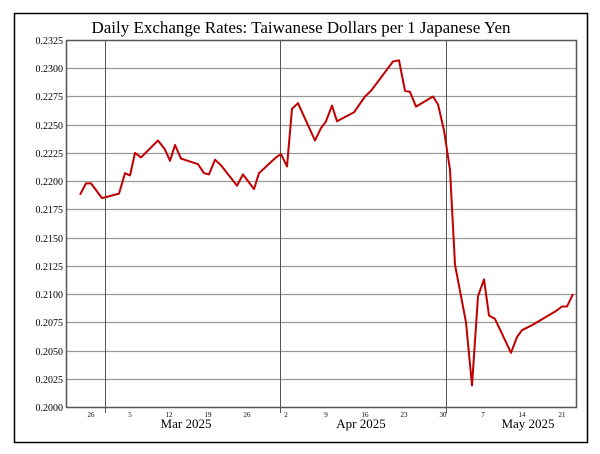 The image size is (600, 454). I want to click on y-tick-label: 0.2025, so click(50, 380).